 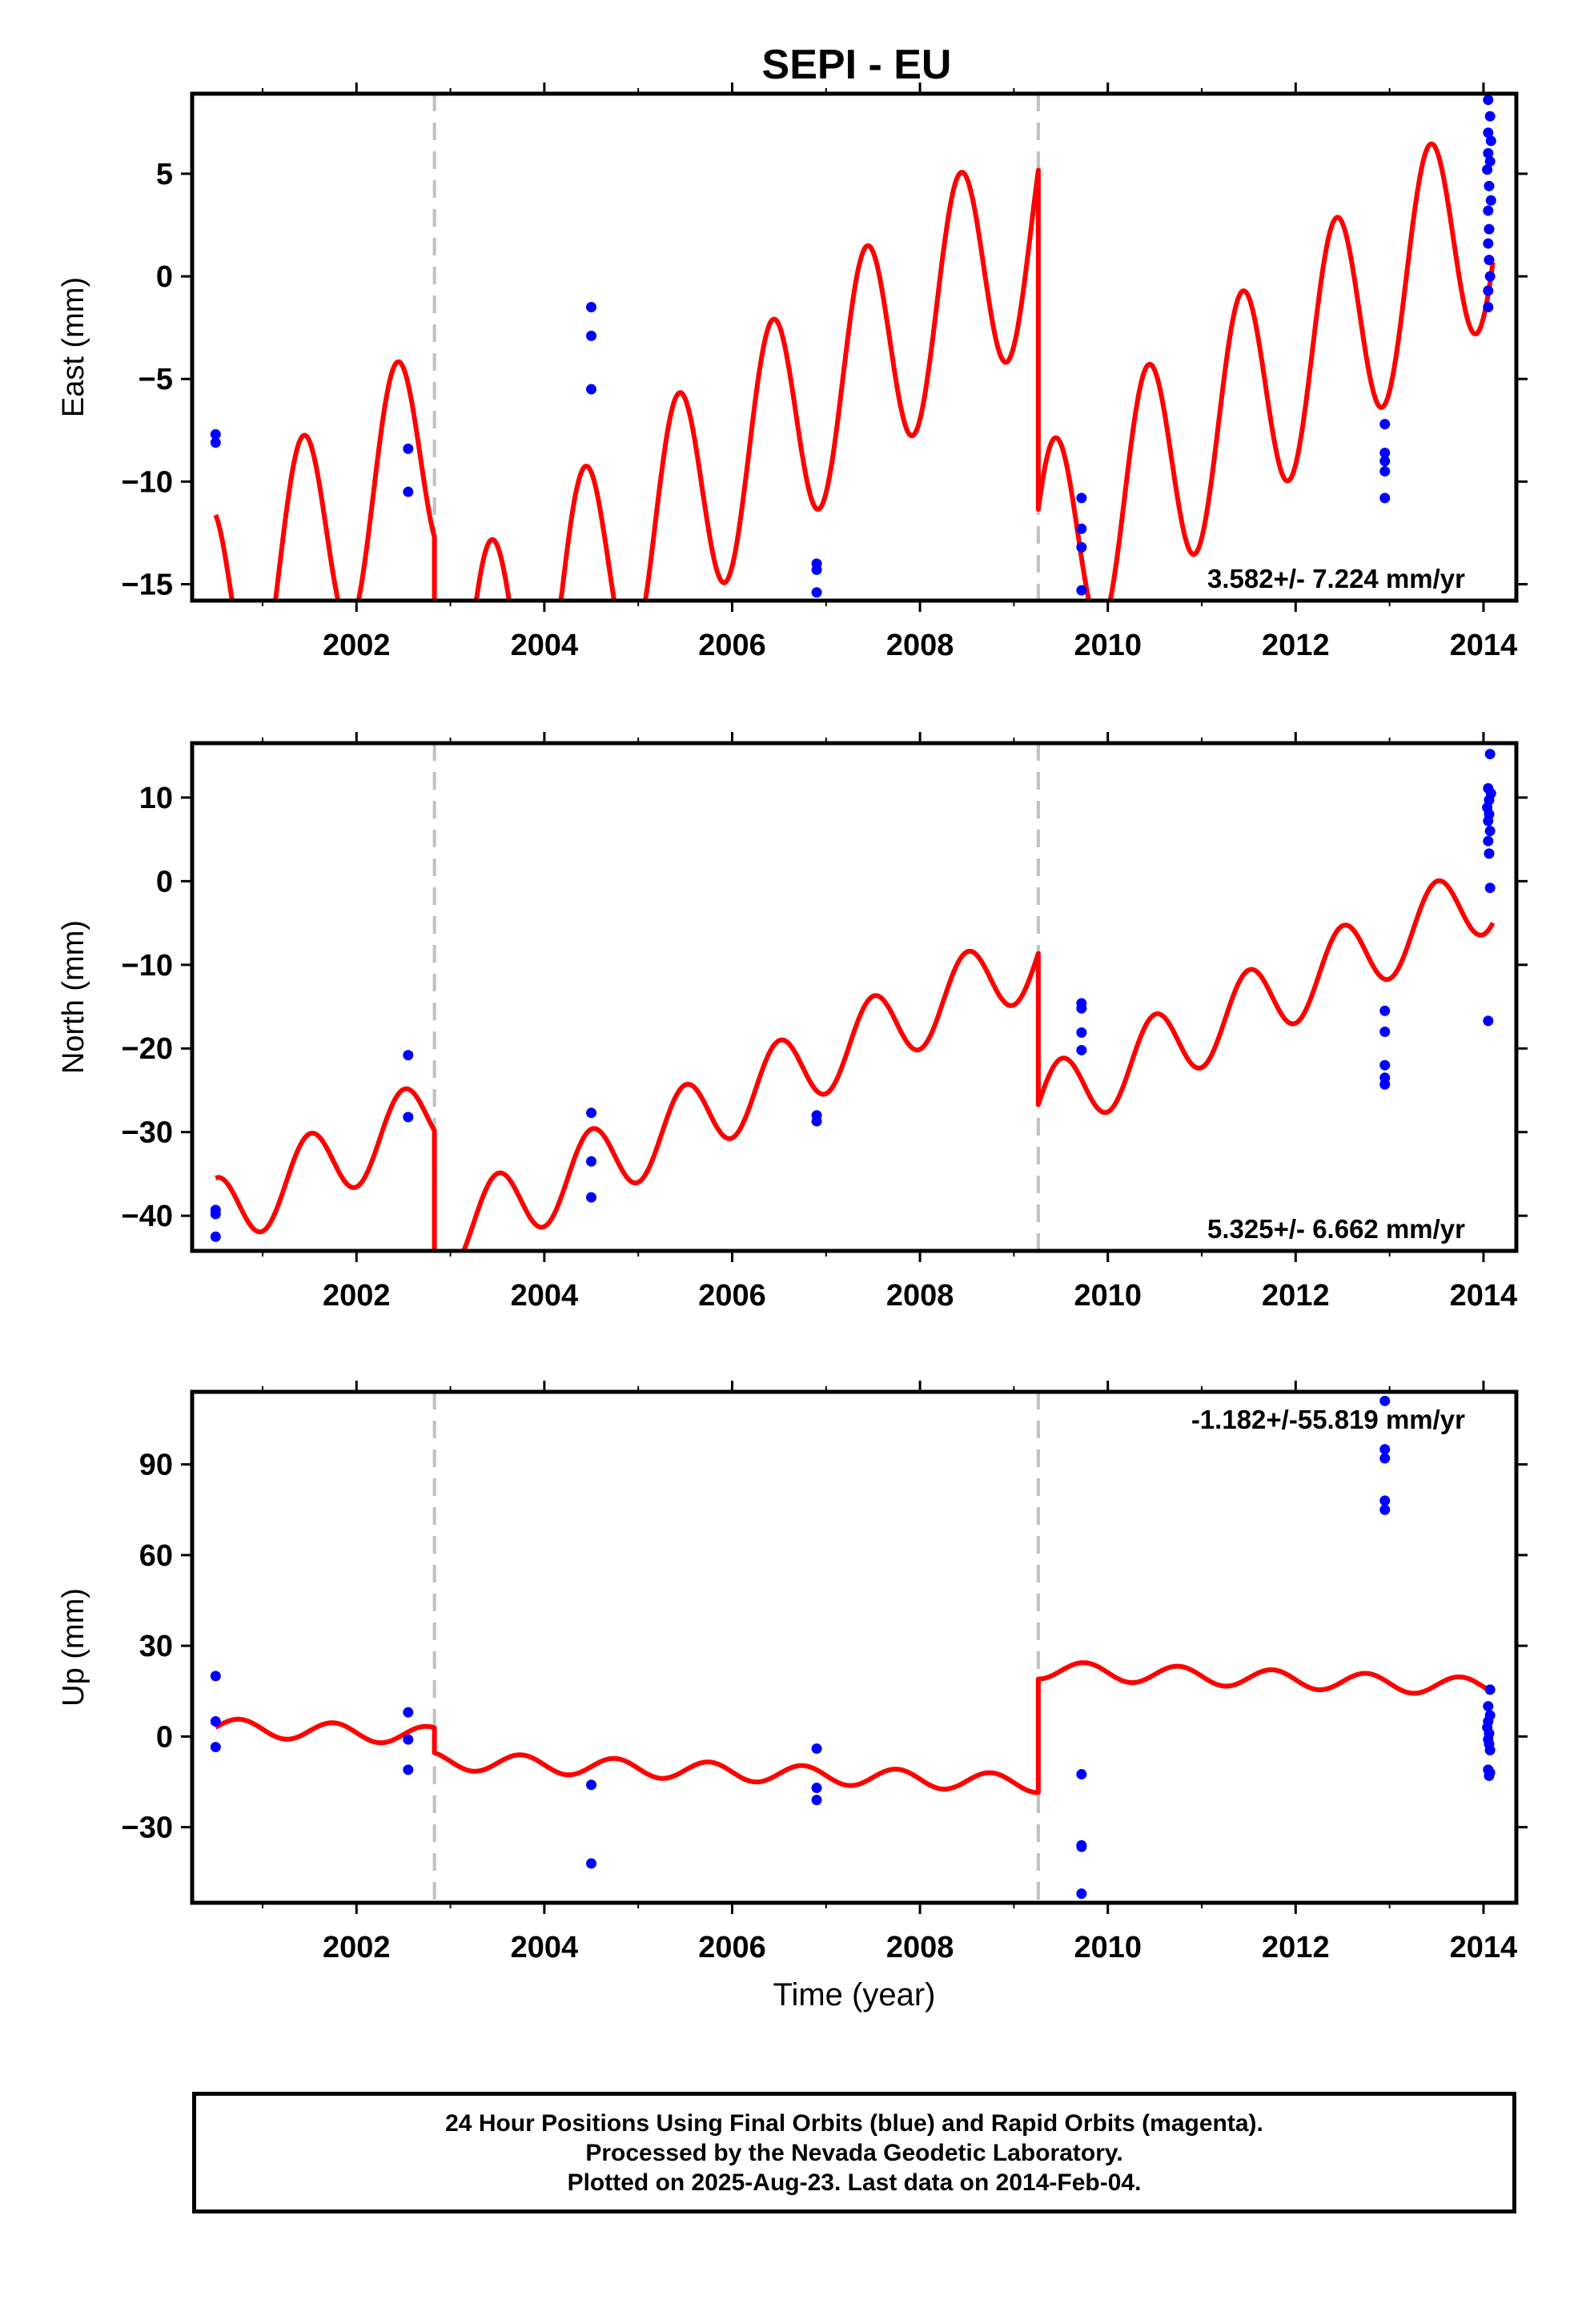 I want to click on rate-label: -1.182+/-55.819 mm/yr, so click(x=1328, y=1419).